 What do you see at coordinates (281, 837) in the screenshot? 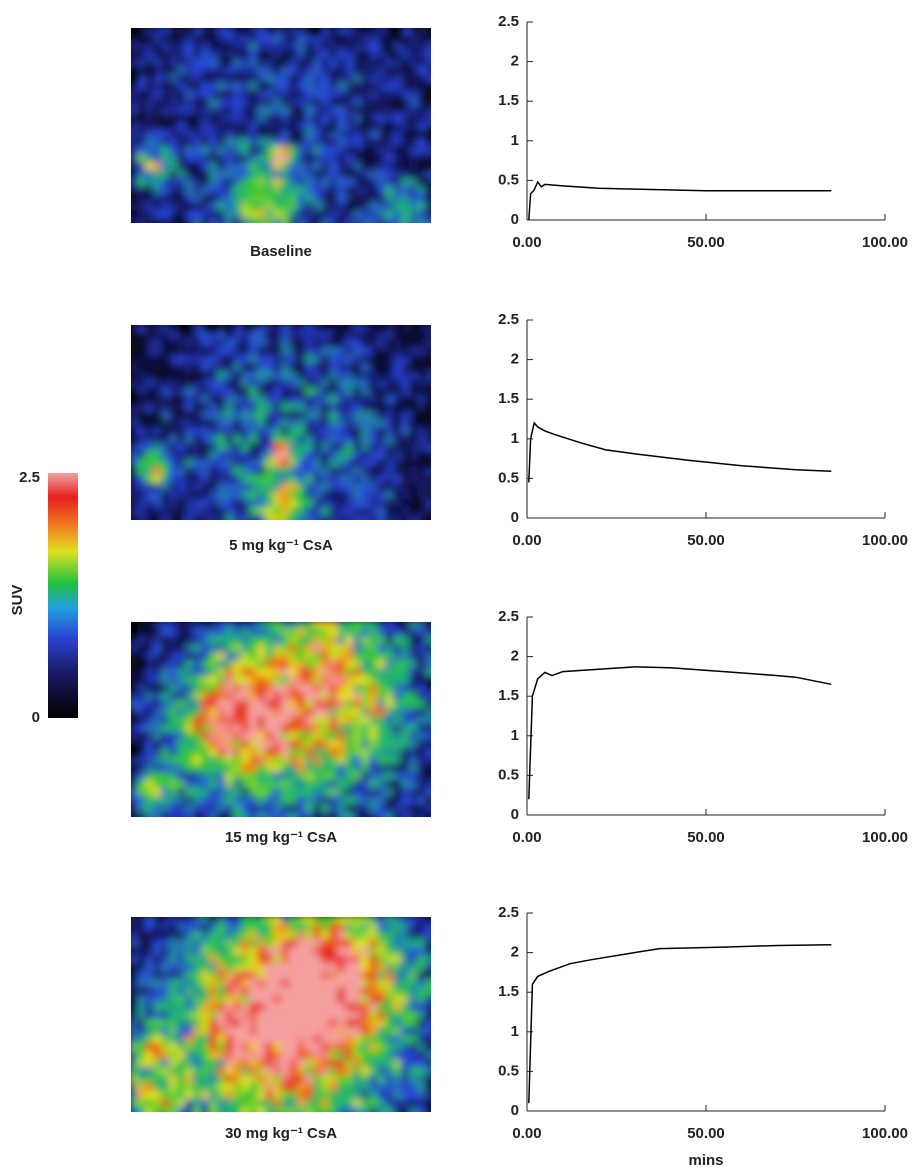
I see `image-caption: 15 mg kg⁻¹ CsA` at bounding box center [281, 837].